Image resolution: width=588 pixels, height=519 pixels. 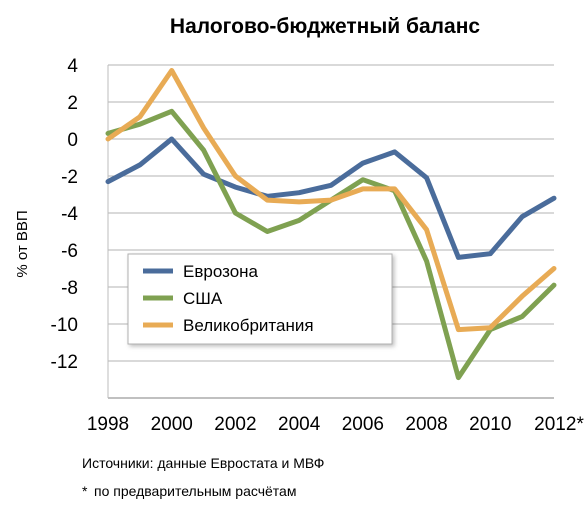 I want to click on y-tick-label: -12, so click(x=64, y=362).